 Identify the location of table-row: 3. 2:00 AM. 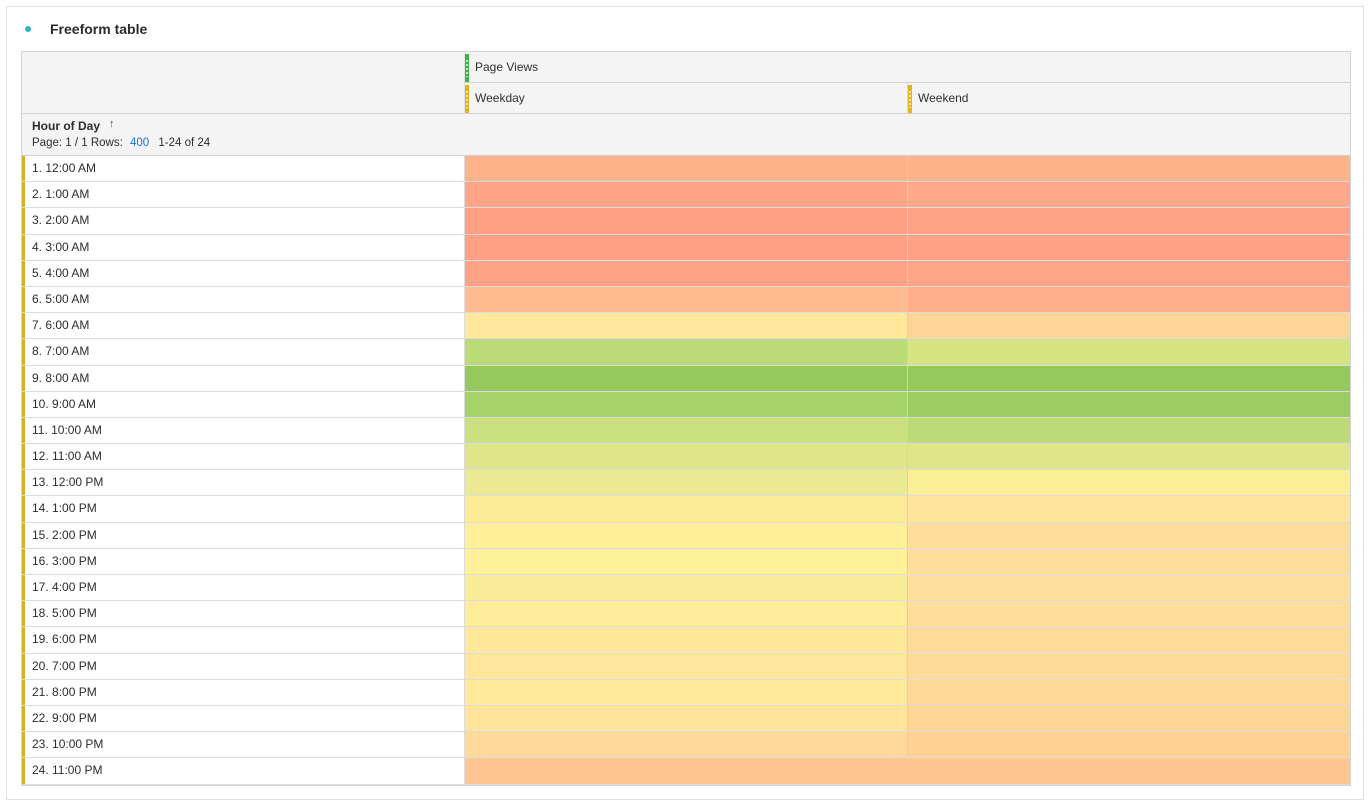
(686, 221).